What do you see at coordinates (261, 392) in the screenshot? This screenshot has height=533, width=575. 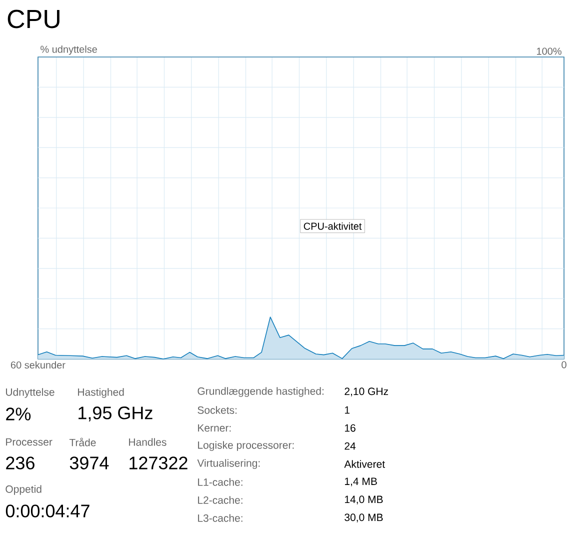 I see `text: Grundlæggende hastighed:` at bounding box center [261, 392].